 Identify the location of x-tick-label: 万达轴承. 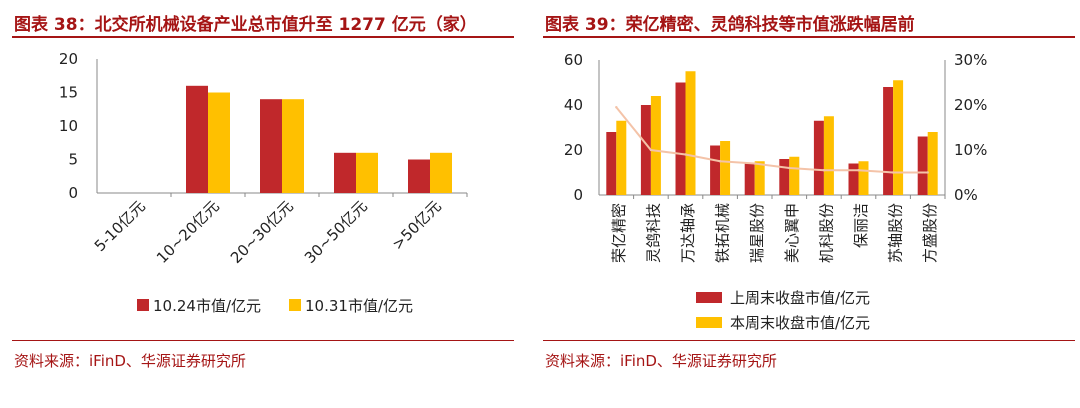
(688, 233).